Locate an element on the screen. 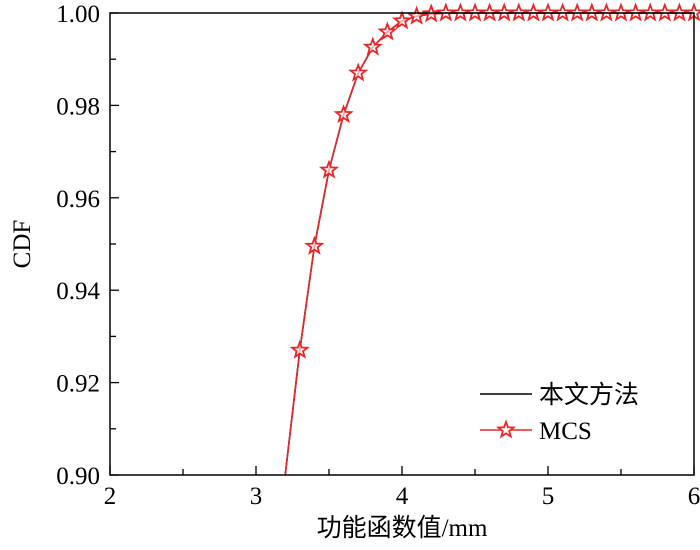 This screenshot has height=550, width=700. y-tick-label: 0.98 is located at coordinates (78, 106).